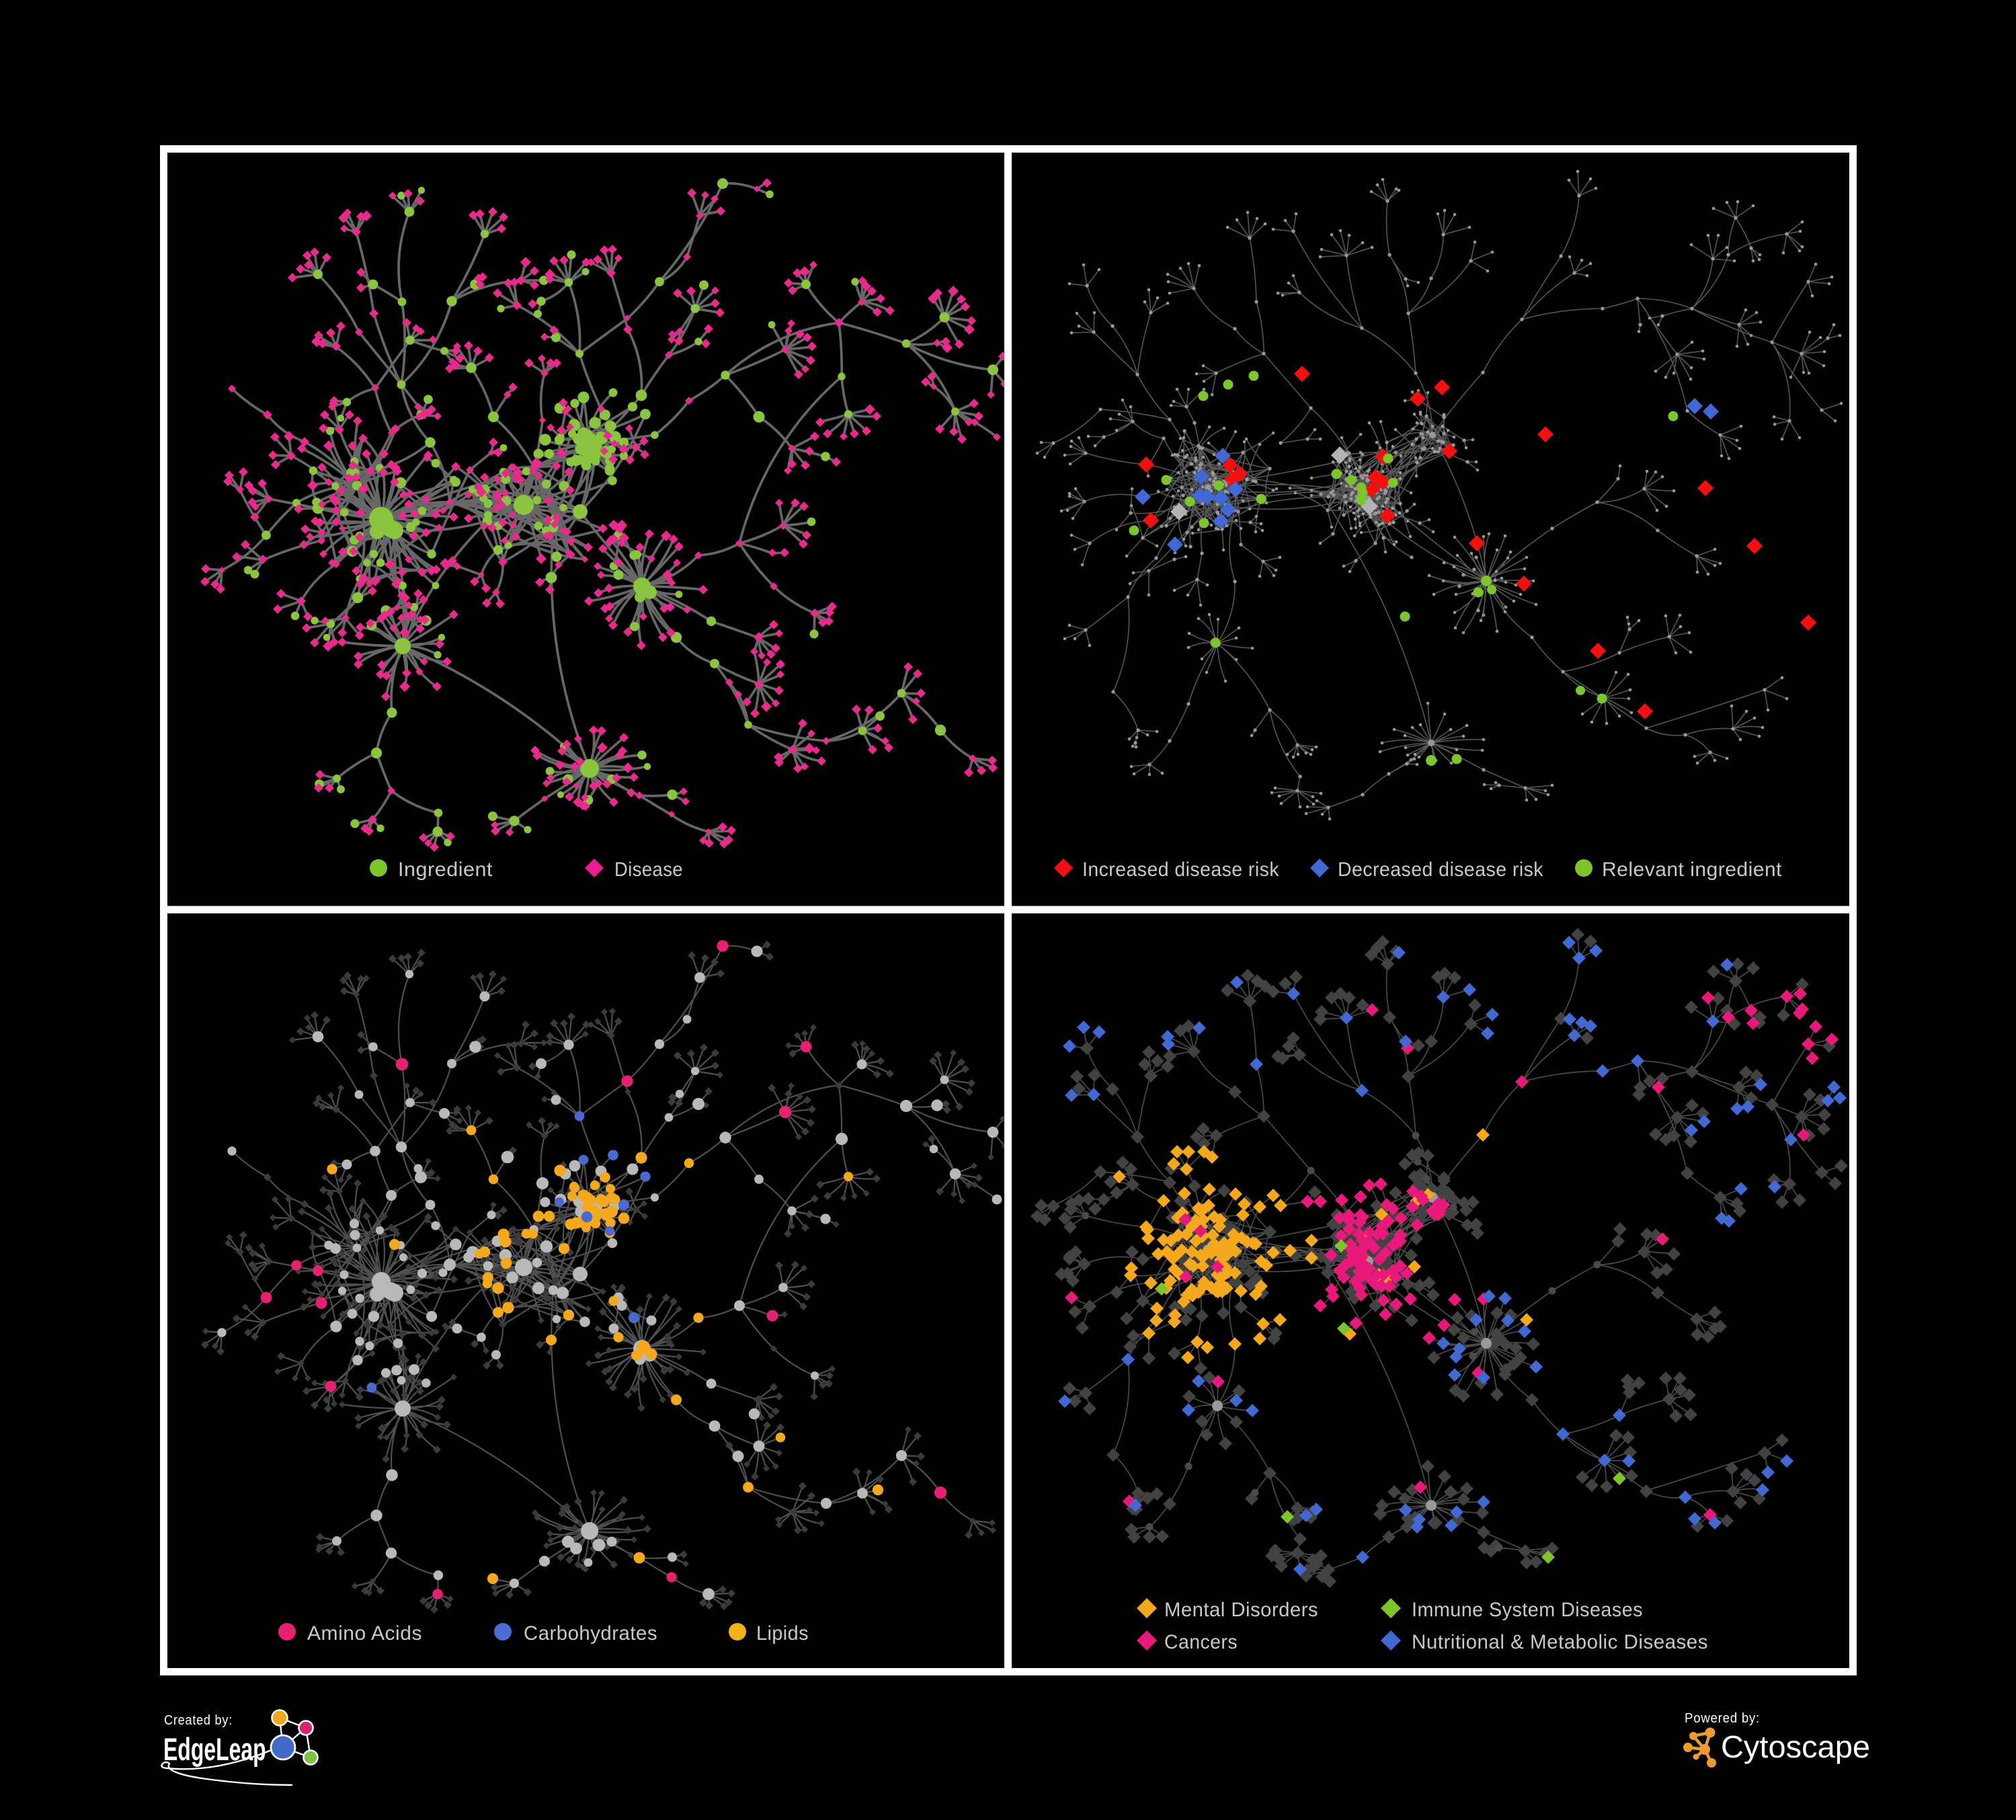 The height and width of the screenshot is (1820, 2016). What do you see at coordinates (648, 870) in the screenshot?
I see `svg-text: Disease` at bounding box center [648, 870].